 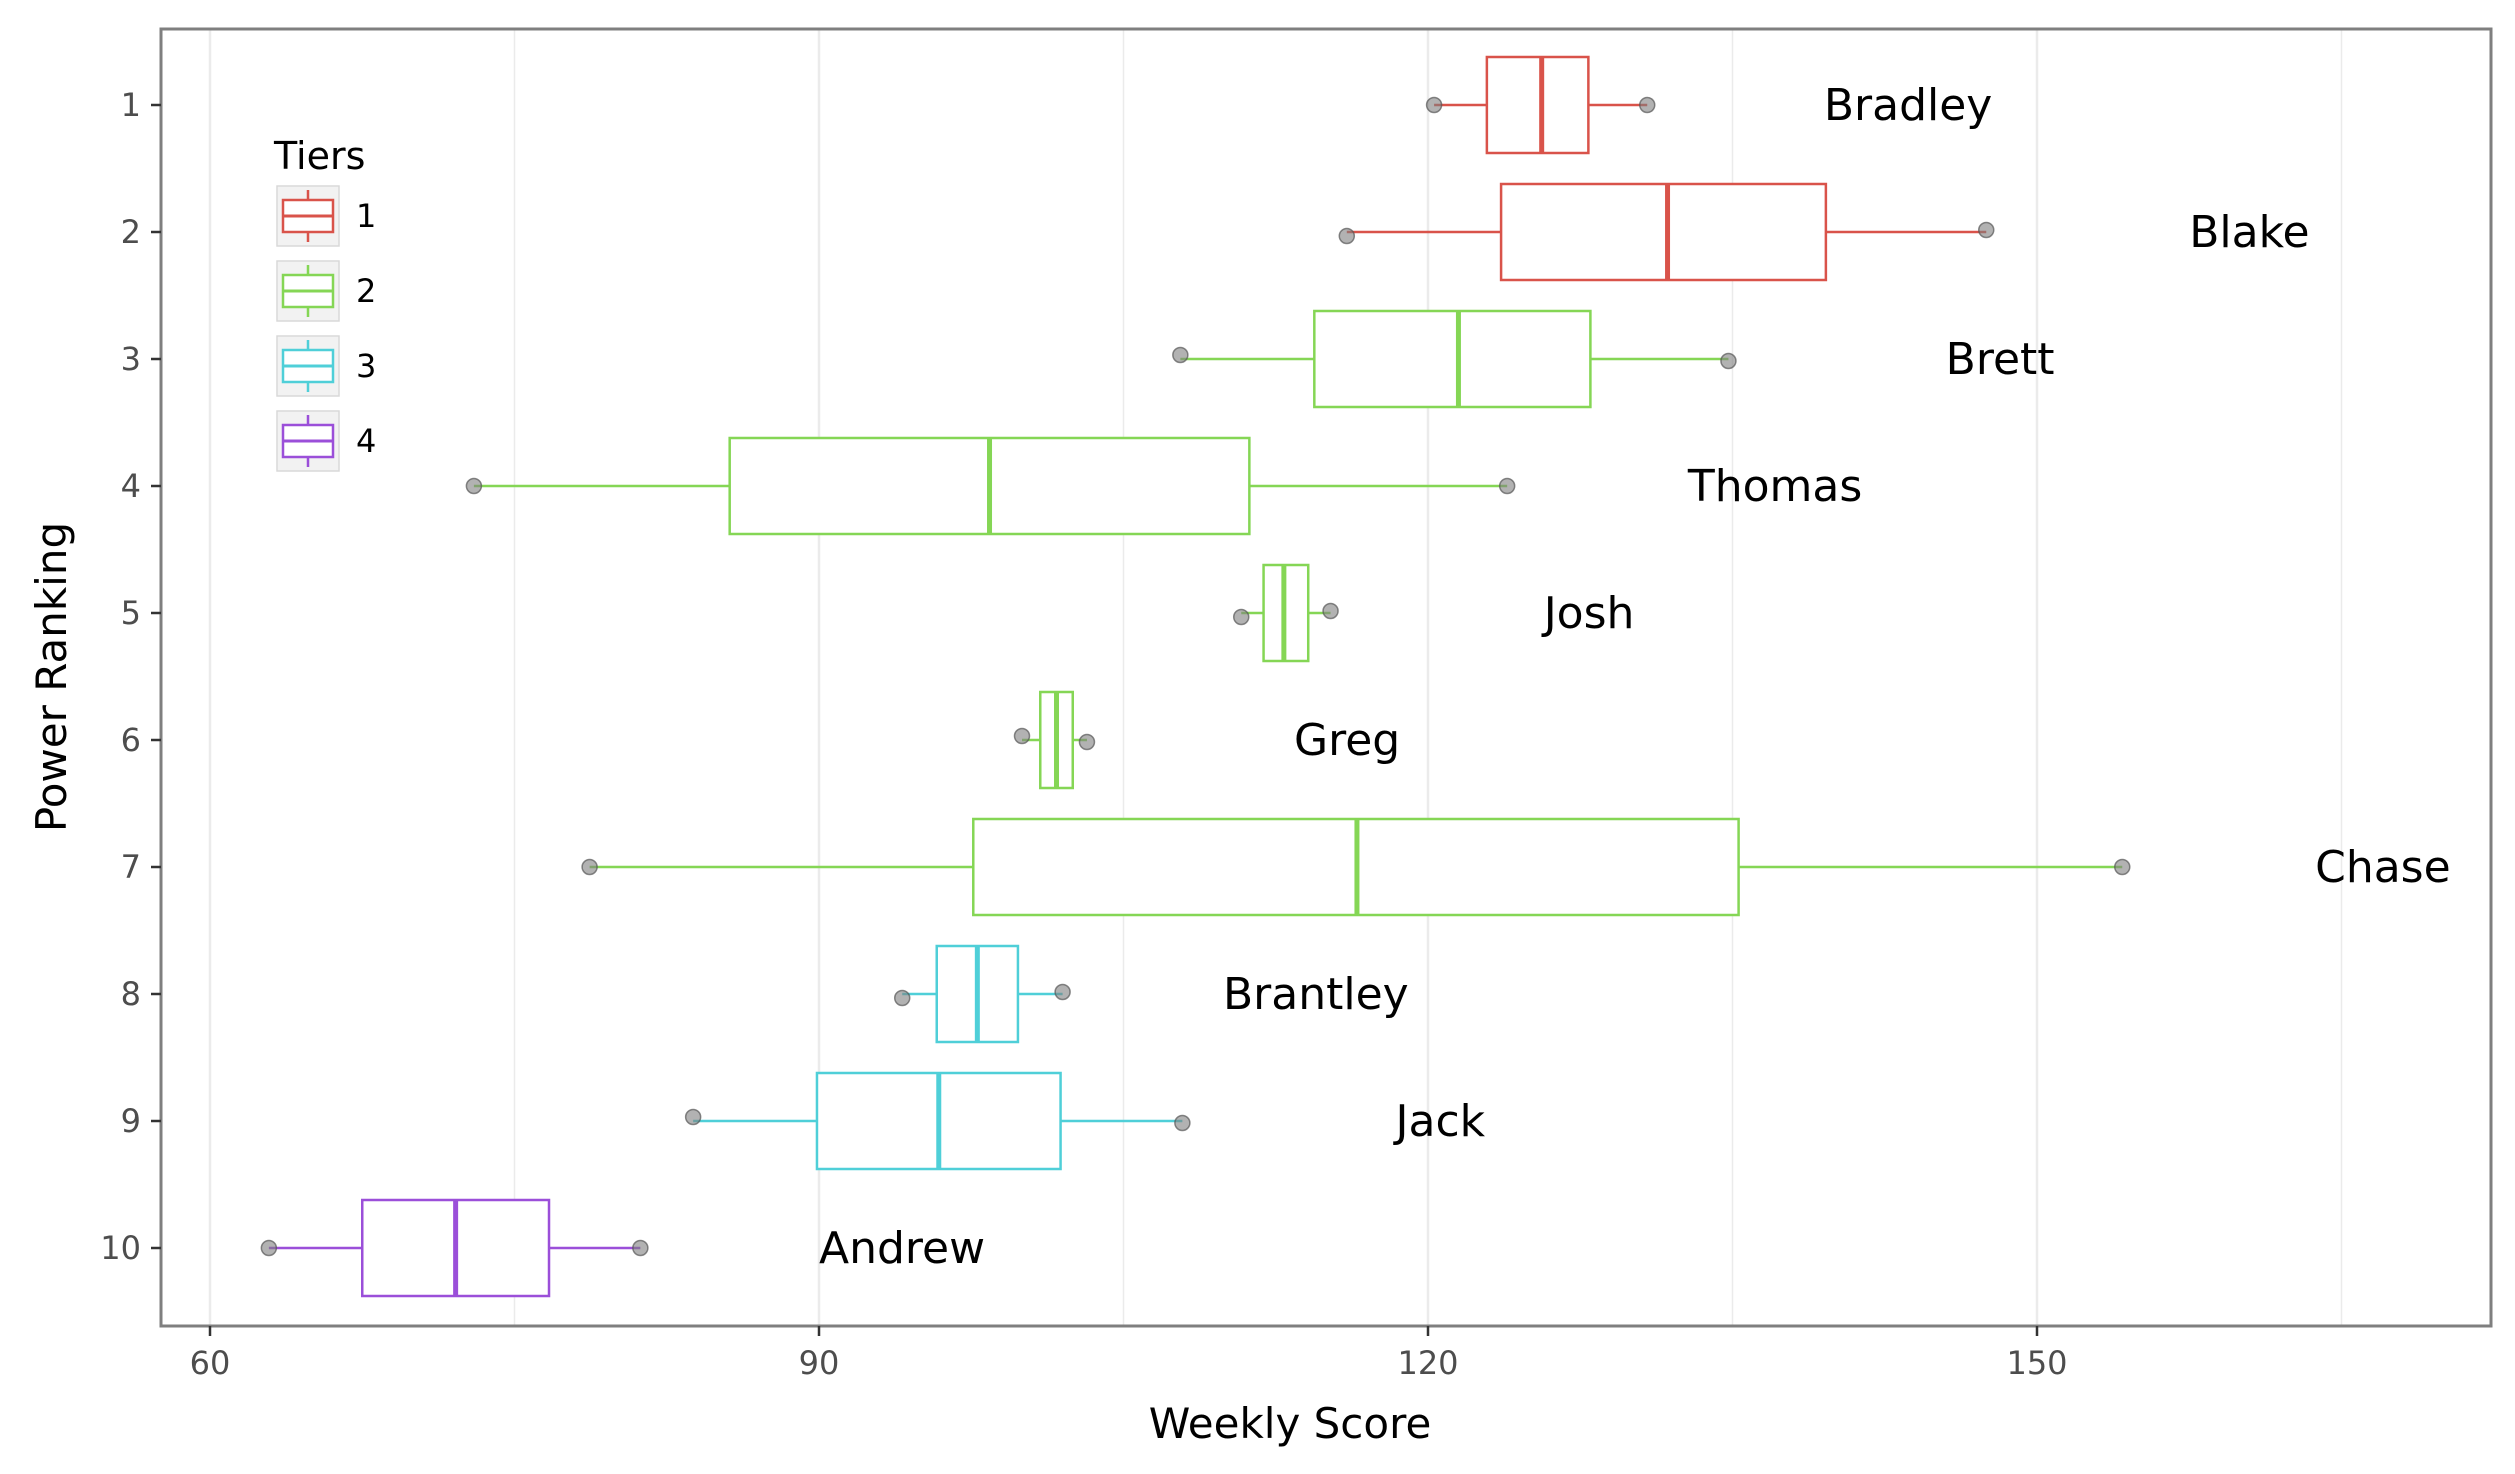 I want to click on legend-title: Tiers, so click(x=319, y=156).